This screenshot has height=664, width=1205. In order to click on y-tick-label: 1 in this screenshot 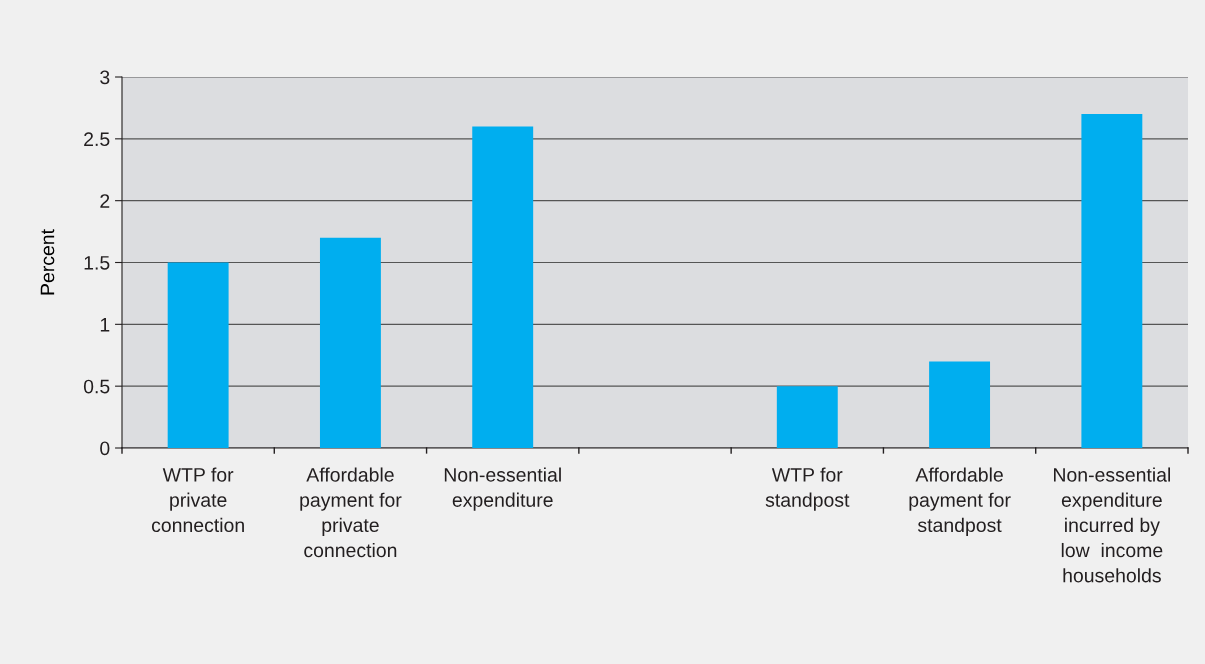, I will do `click(105, 325)`.